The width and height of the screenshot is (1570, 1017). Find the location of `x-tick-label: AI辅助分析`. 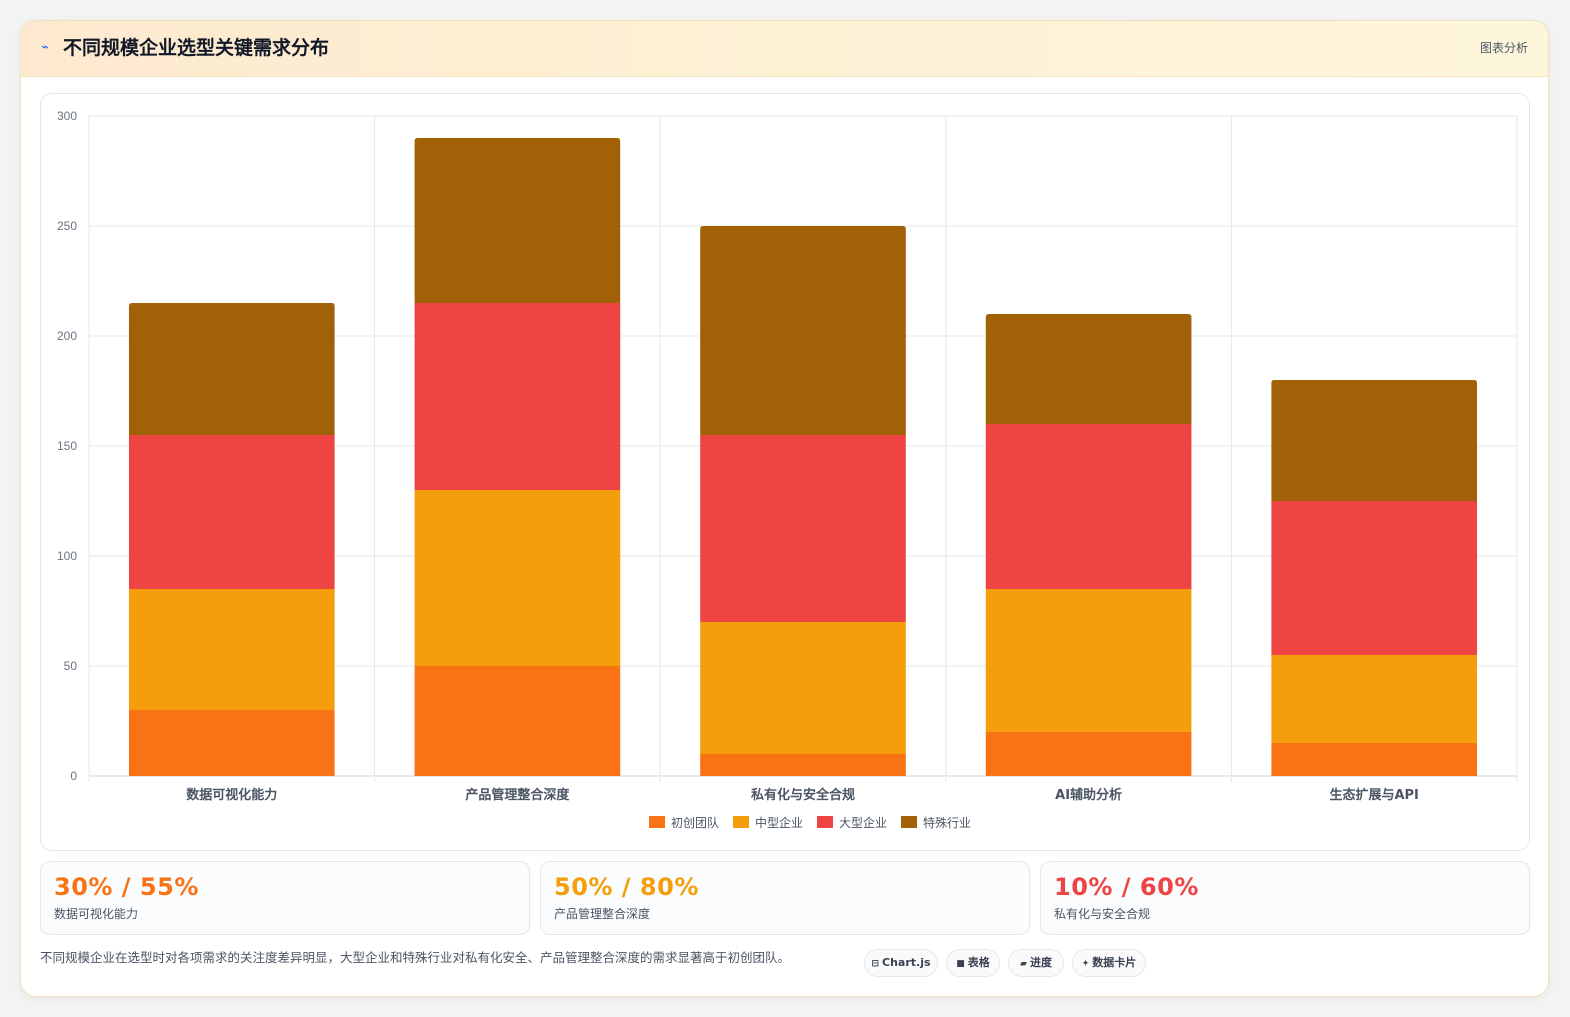

x-tick-label: AI辅助分析 is located at coordinates (1088, 795).